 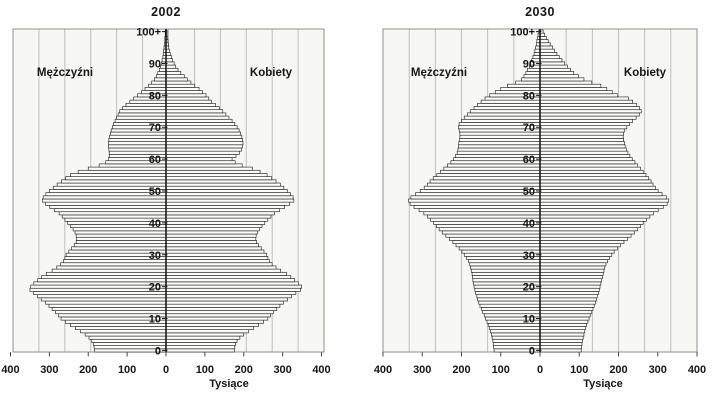 What do you see at coordinates (645, 73) in the screenshot?
I see `female-side-label: Kobiety` at bounding box center [645, 73].